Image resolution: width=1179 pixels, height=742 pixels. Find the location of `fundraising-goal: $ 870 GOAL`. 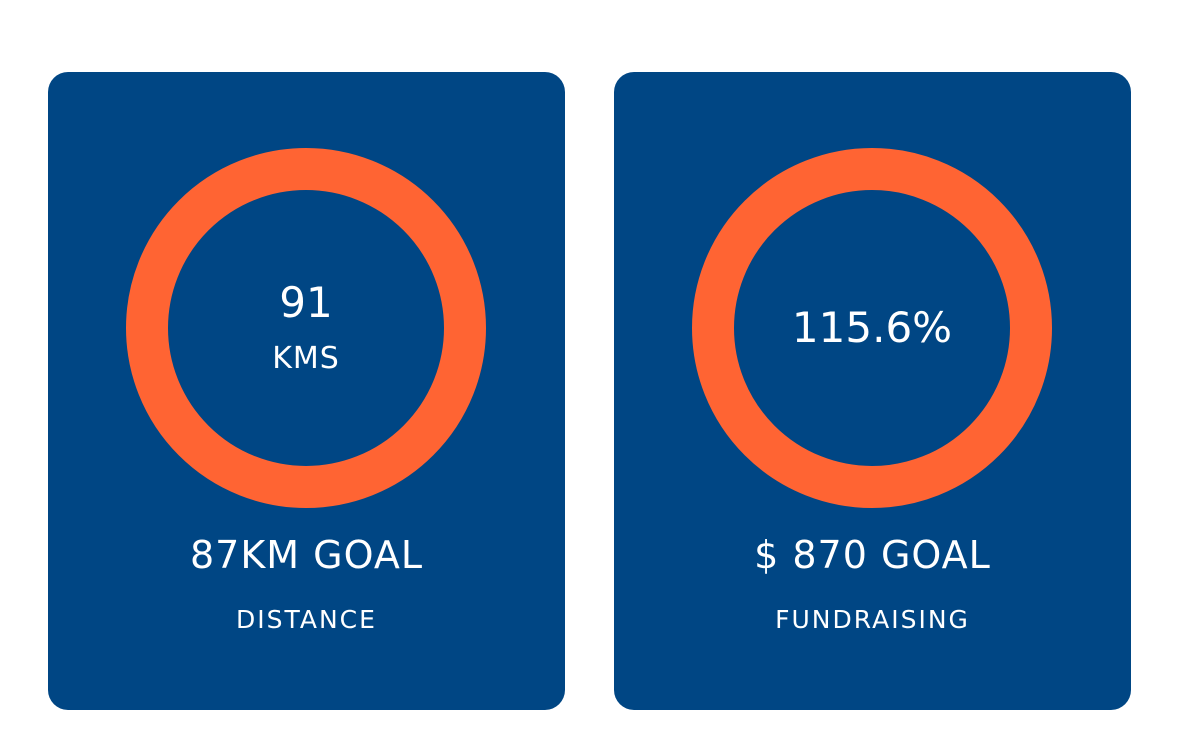

fundraising-goal: $ 870 GOAL is located at coordinates (872, 555).